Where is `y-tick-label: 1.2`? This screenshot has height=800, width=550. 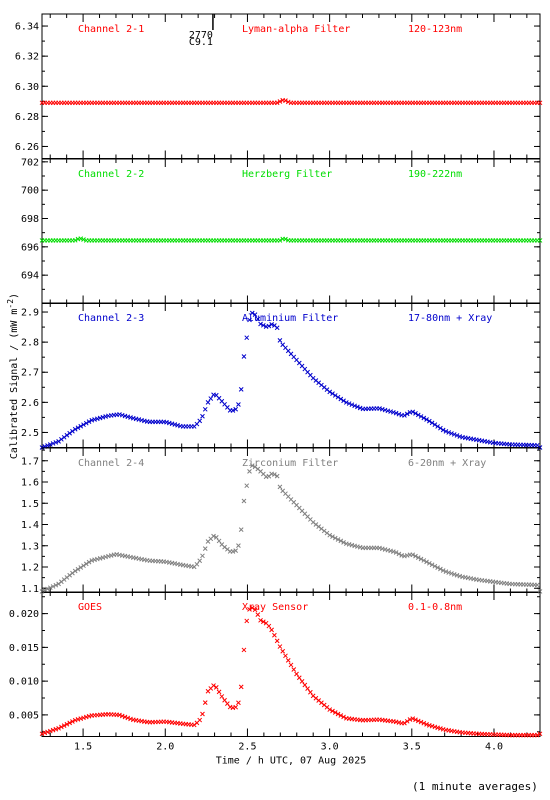
y-tick-label: 1.2 is located at coordinates (30, 568).